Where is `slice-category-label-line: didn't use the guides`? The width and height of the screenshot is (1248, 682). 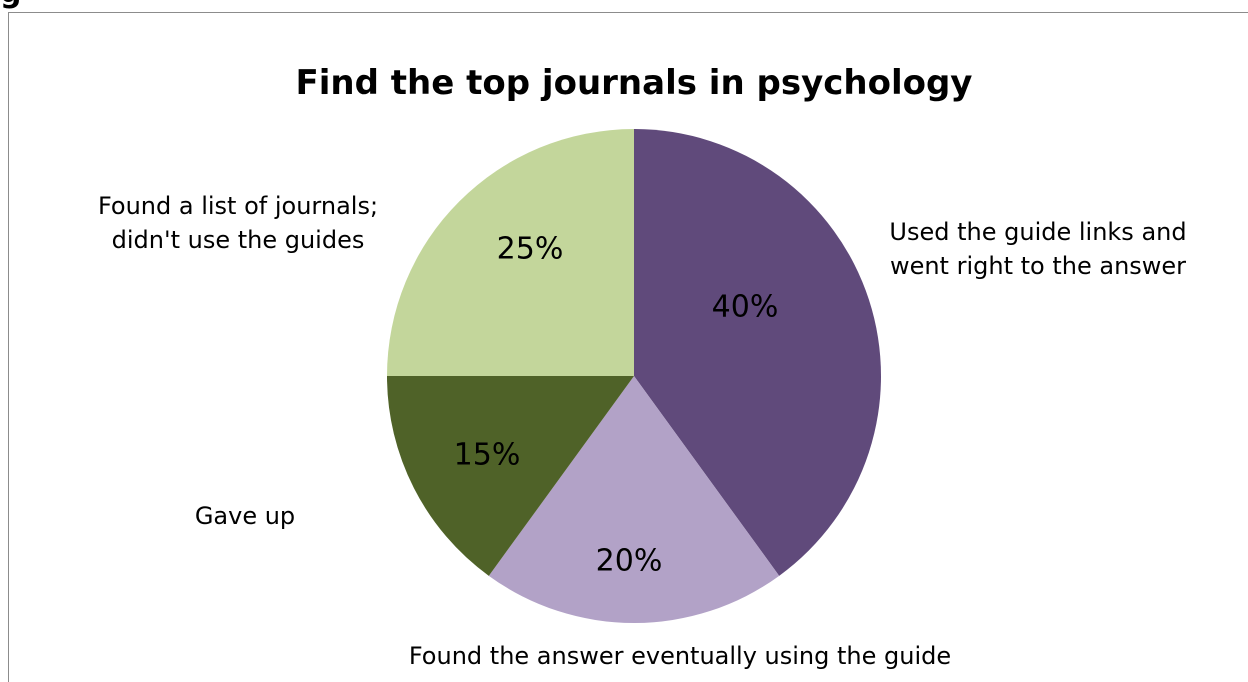
slice-category-label-line: didn't use the guides is located at coordinates (238, 240).